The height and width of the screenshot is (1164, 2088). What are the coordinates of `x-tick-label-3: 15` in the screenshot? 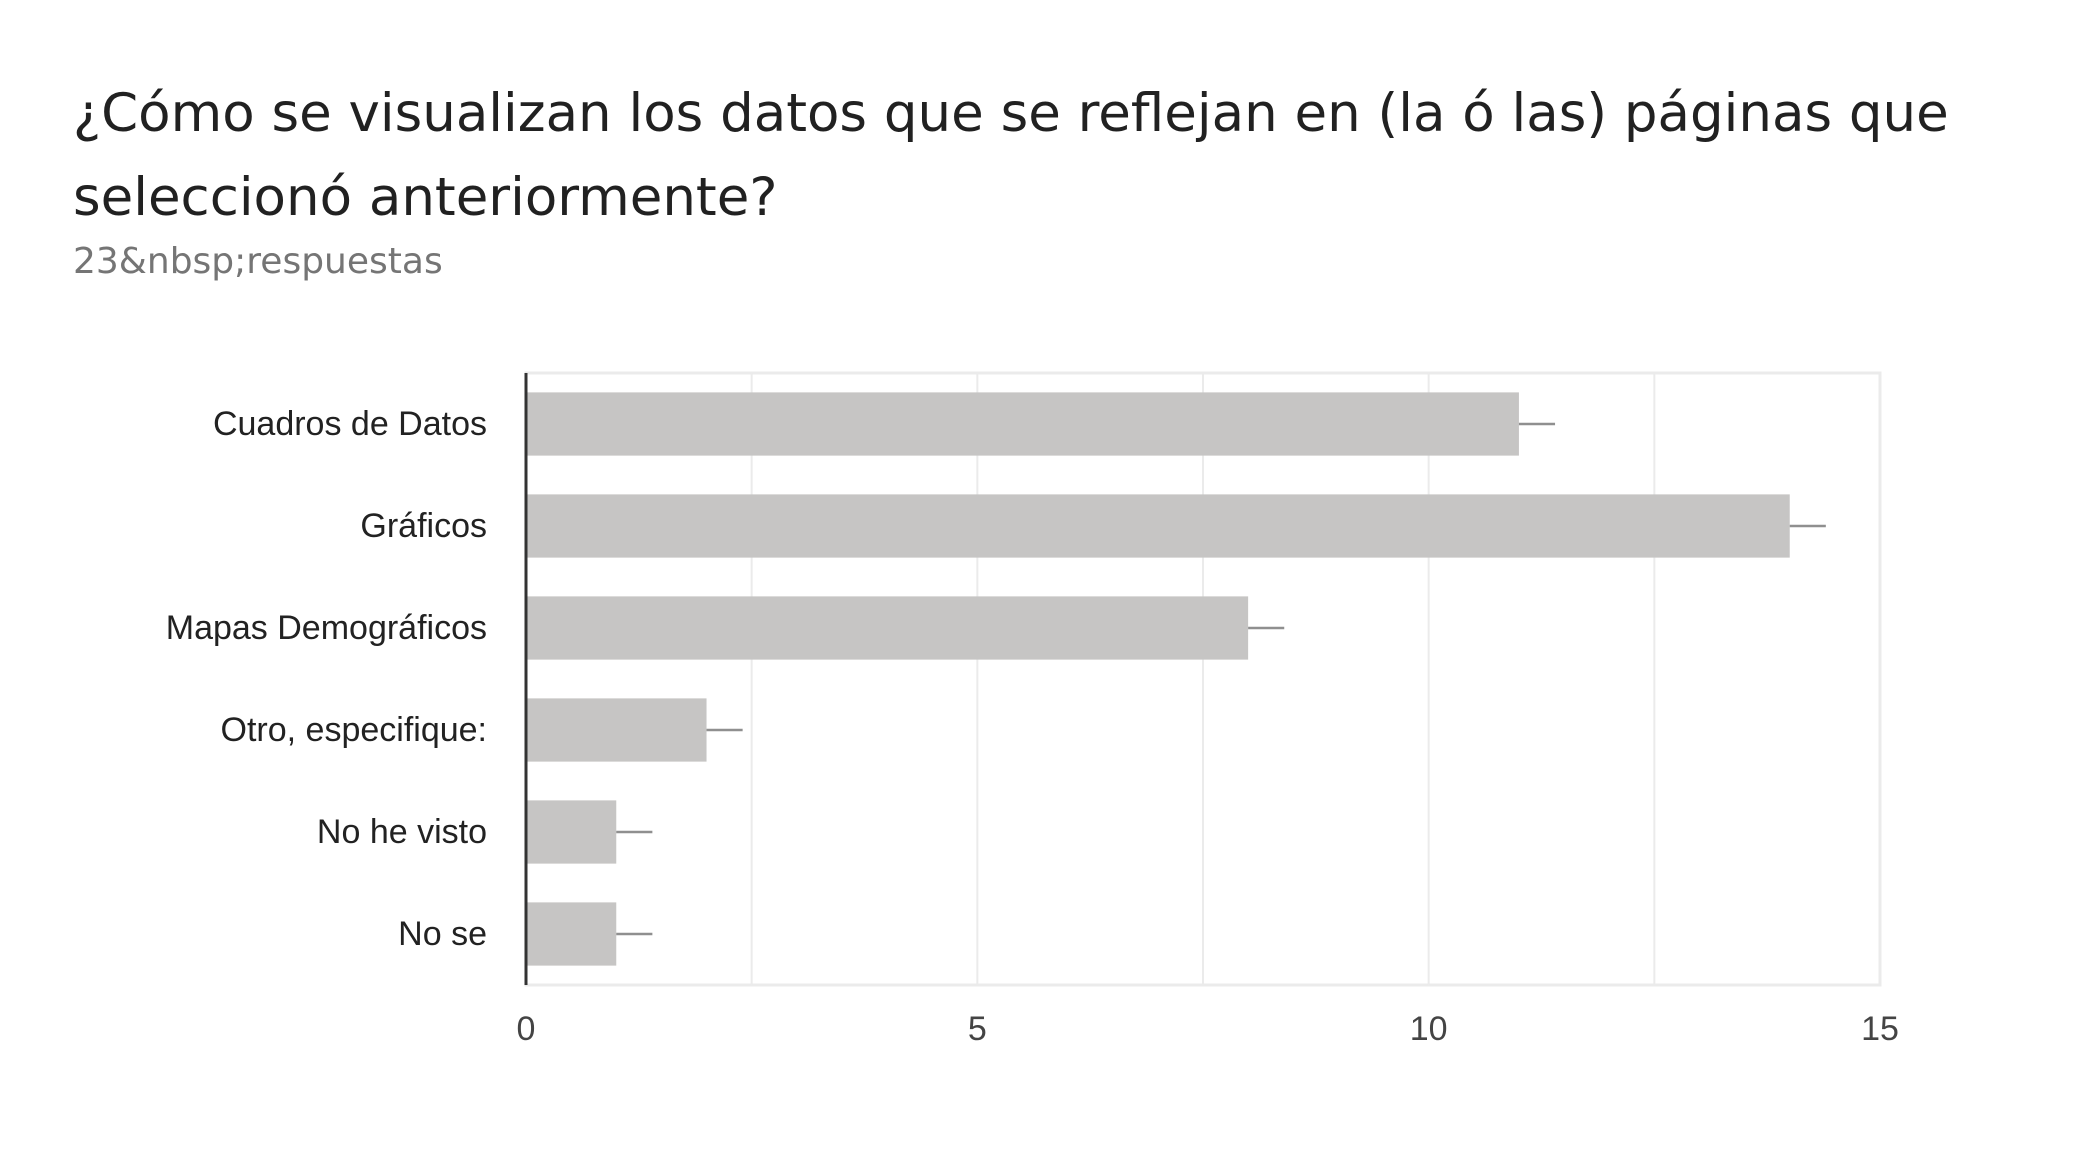 It's located at (1880, 1029).